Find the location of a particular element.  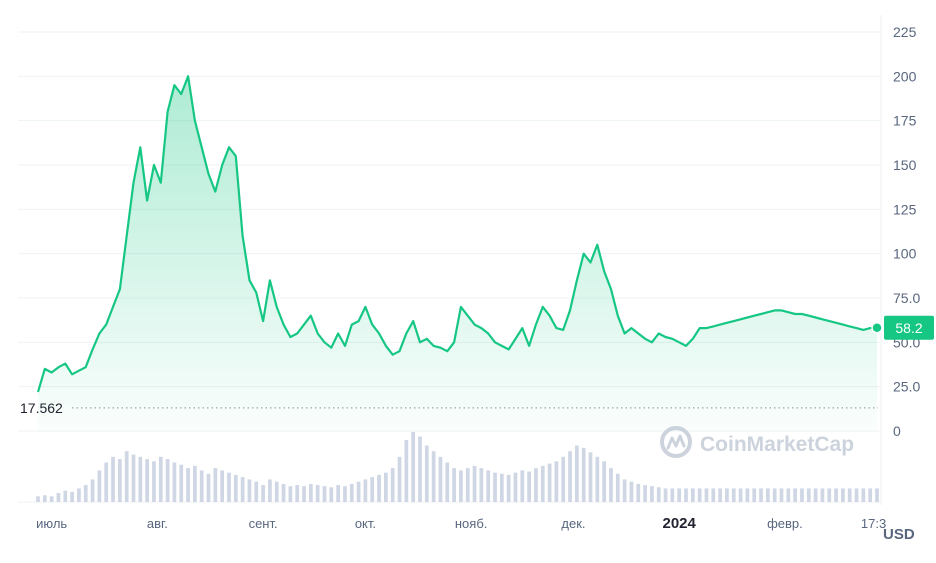

y-tick-label: 150 is located at coordinates (905, 165).